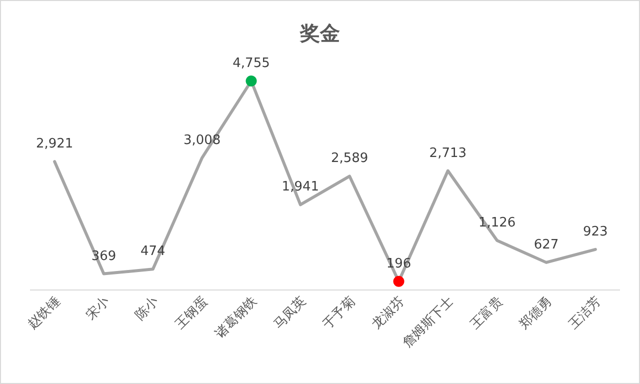  Describe the element at coordinates (103, 256) in the screenshot. I see `data-label: 369` at that location.